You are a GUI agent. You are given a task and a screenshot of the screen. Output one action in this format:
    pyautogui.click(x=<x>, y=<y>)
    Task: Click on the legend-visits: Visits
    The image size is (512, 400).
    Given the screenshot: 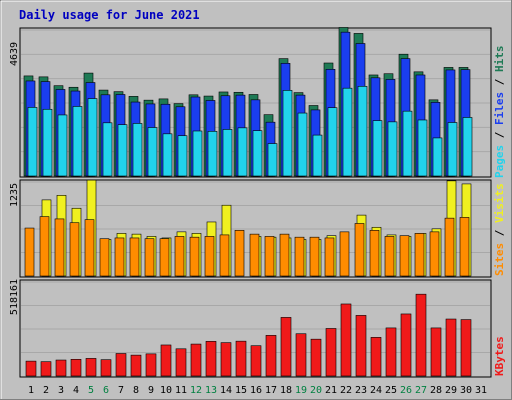 What is the action you would take?
    pyautogui.click(x=499, y=203)
    